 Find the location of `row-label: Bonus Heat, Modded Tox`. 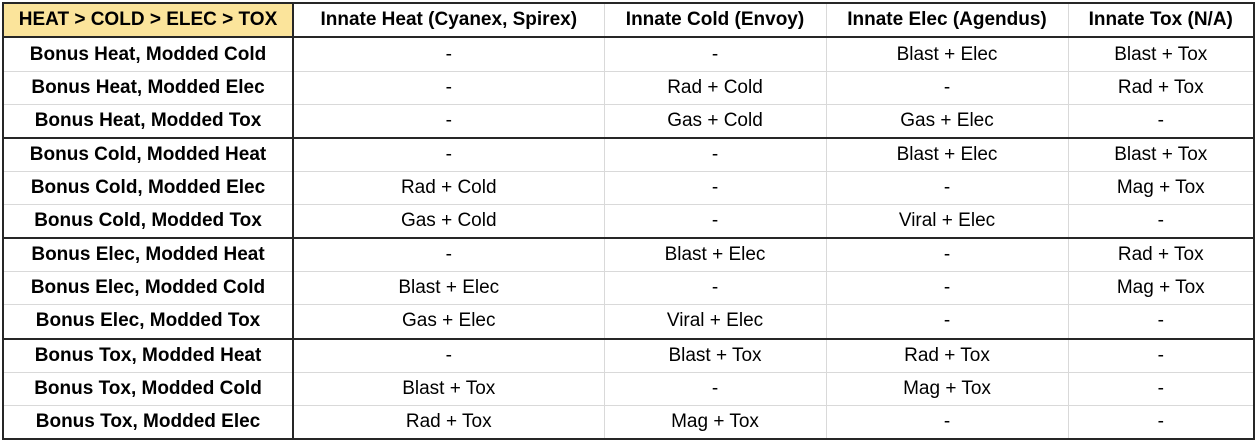

row-label: Bonus Heat, Modded Tox is located at coordinates (148, 121).